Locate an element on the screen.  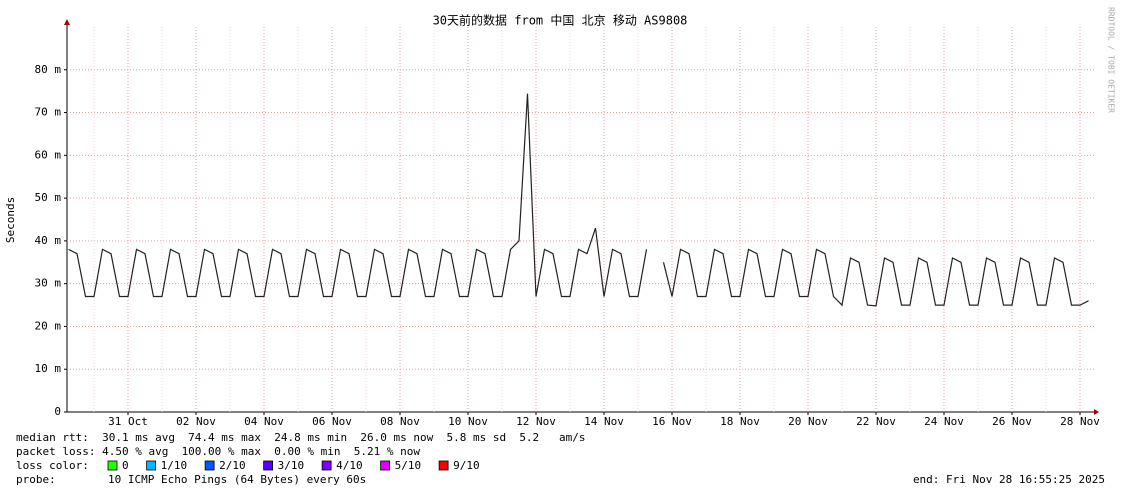
y-axis-label: Seconds is located at coordinates (10, 220).